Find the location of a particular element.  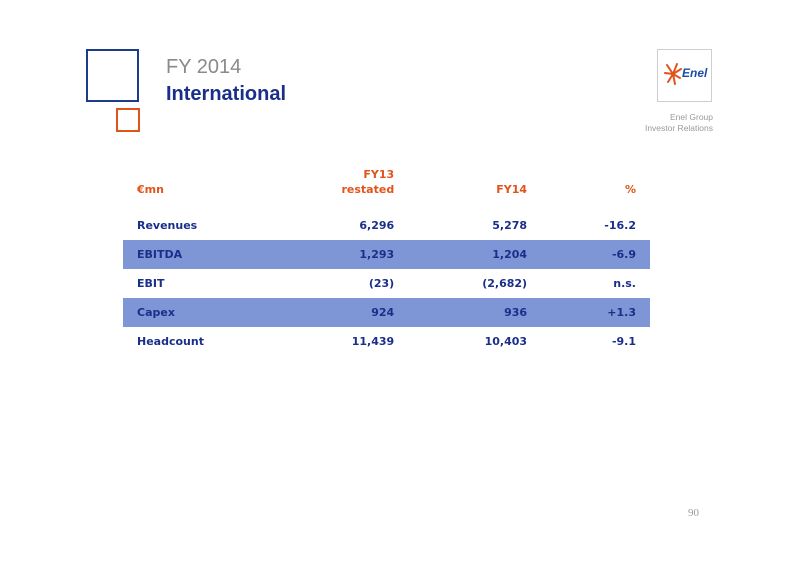

row-label: Revenues is located at coordinates (167, 225).